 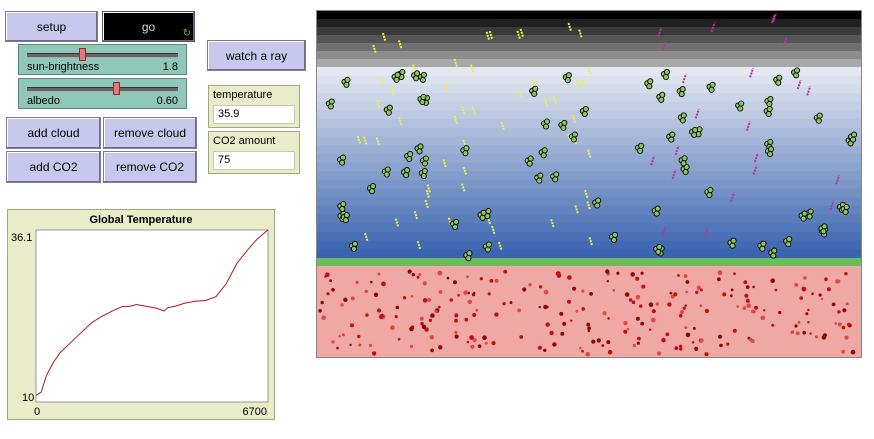 What do you see at coordinates (589, 262) in the screenshot?
I see `ground-strip` at bounding box center [589, 262].